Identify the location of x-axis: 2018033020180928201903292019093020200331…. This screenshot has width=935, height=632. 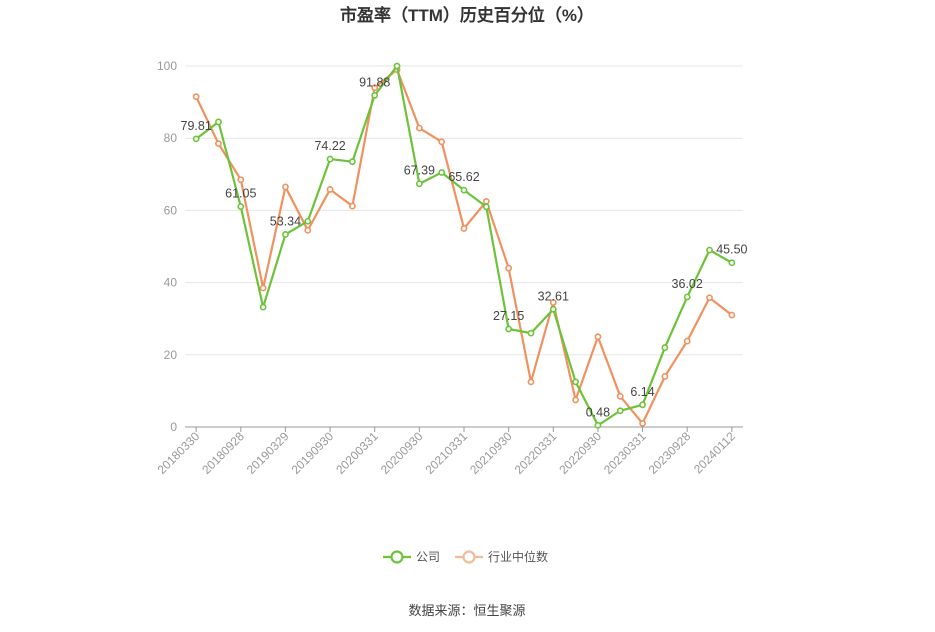
(449, 451).